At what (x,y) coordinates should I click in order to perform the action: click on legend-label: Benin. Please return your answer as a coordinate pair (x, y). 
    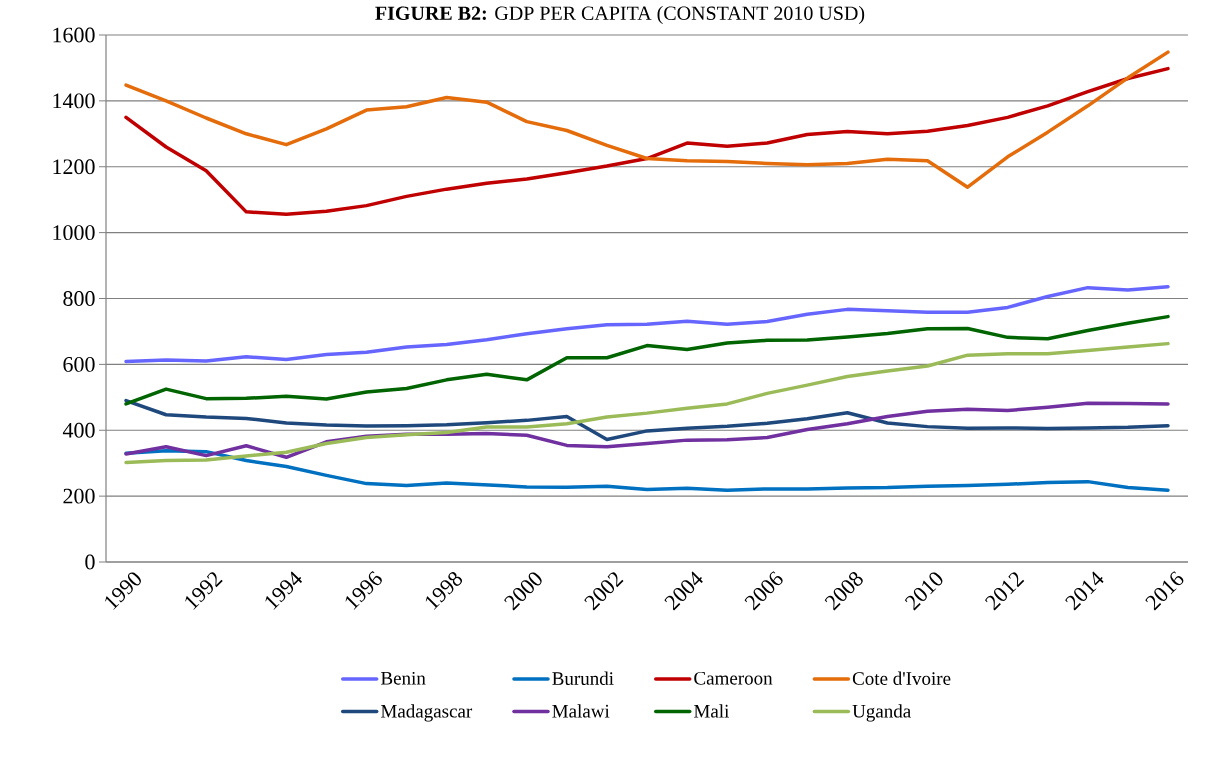
    Looking at the image, I should click on (403, 678).